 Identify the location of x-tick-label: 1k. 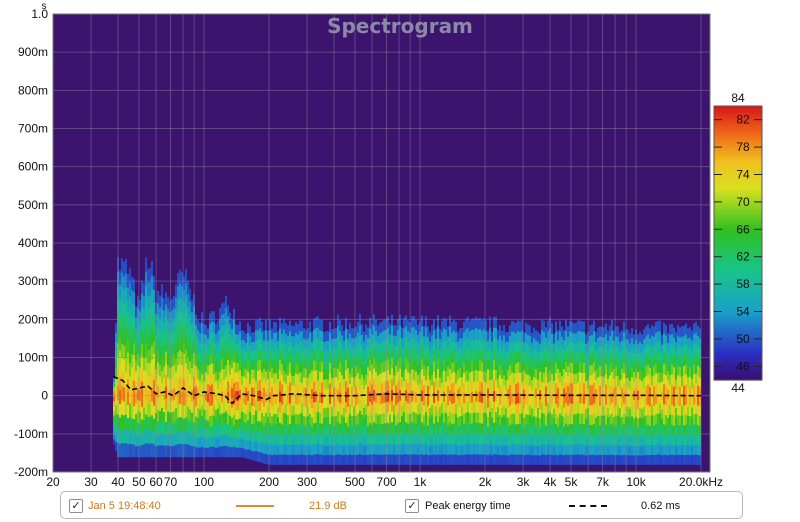
(421, 482).